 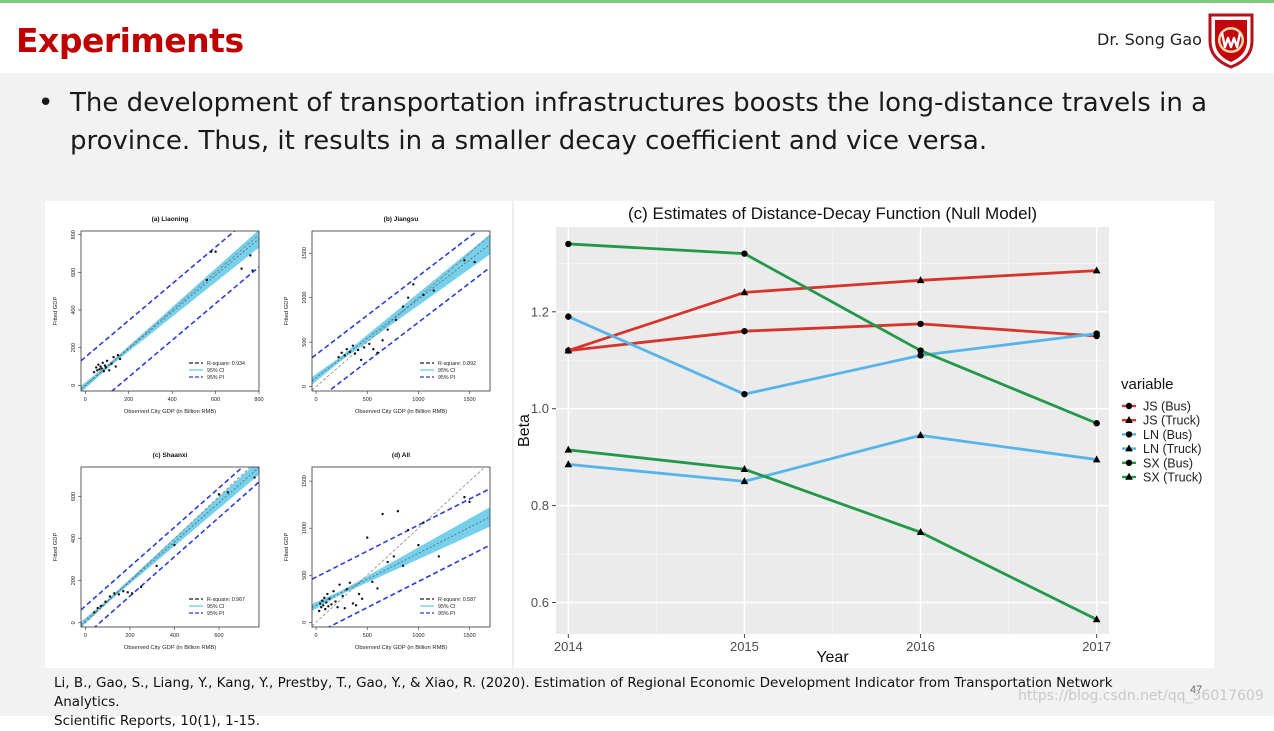 I want to click on legend-label: LN (Truck), so click(x=1172, y=449).